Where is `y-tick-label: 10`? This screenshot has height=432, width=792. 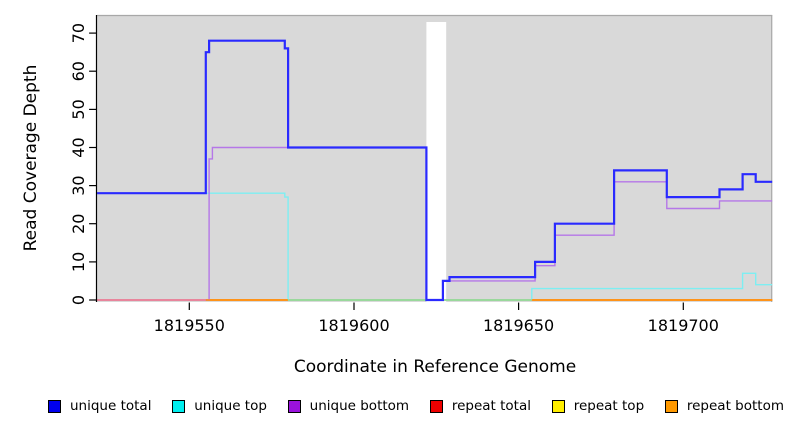 y-tick-label: 10 is located at coordinates (78, 262).